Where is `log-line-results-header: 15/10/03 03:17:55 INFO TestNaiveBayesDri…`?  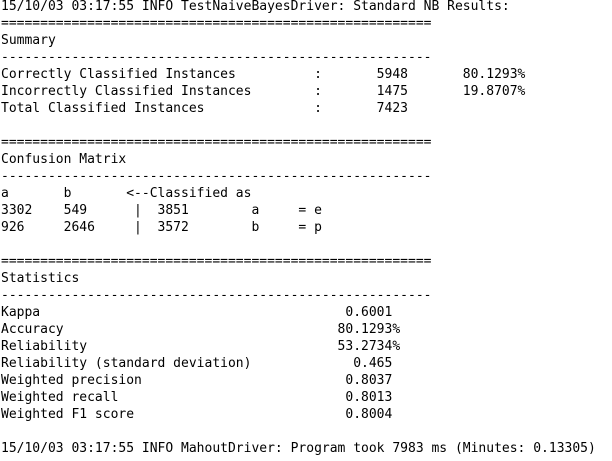
log-line-results-header: 15/10/03 03:17:55 INFO TestNaiveBayesDri… is located at coordinates (259, 7).